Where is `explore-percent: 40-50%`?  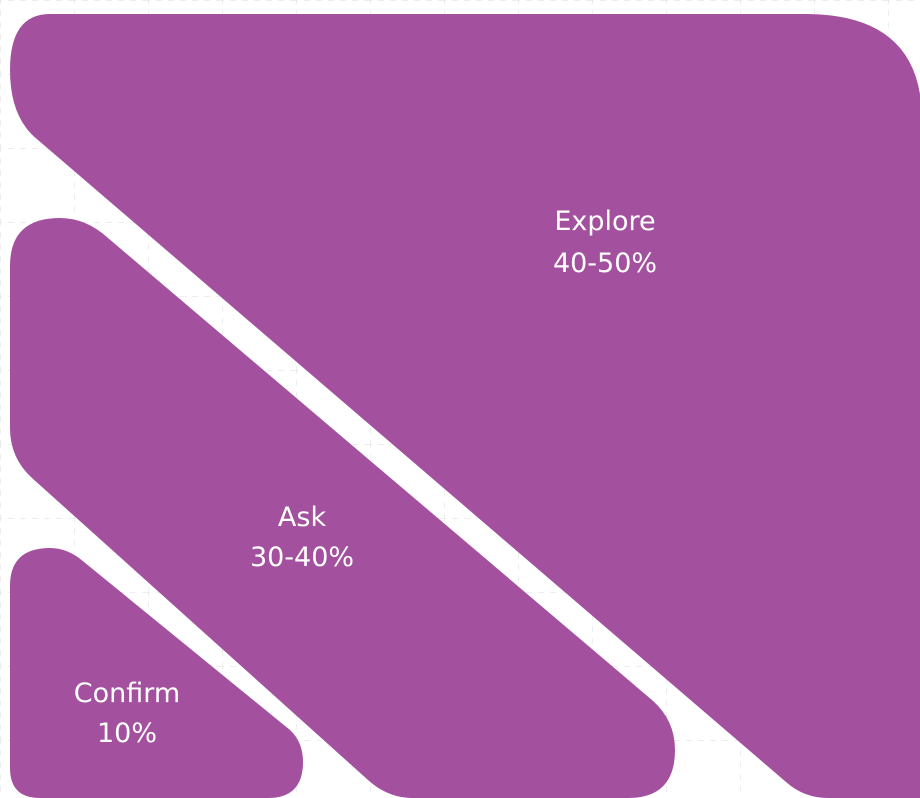 explore-percent: 40-50% is located at coordinates (605, 263).